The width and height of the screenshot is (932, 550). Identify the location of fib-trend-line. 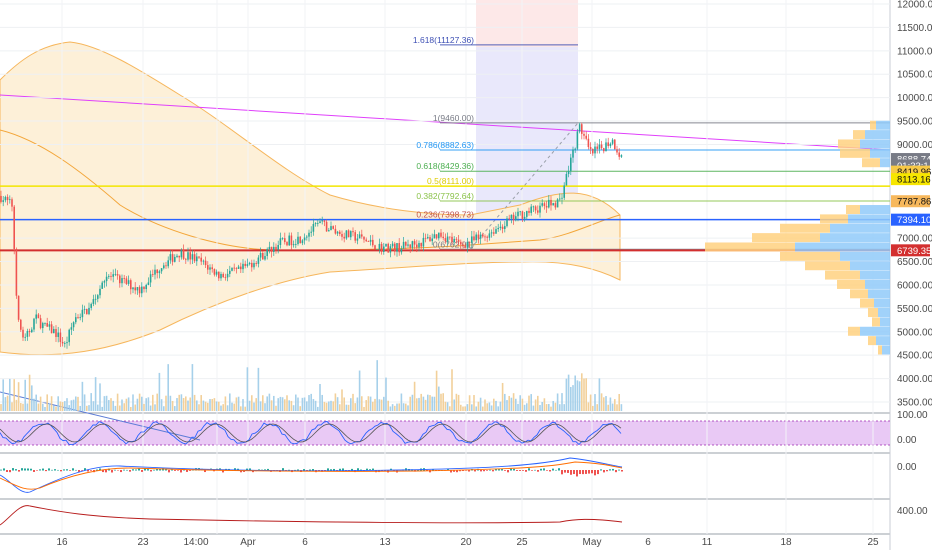
(524, 186).